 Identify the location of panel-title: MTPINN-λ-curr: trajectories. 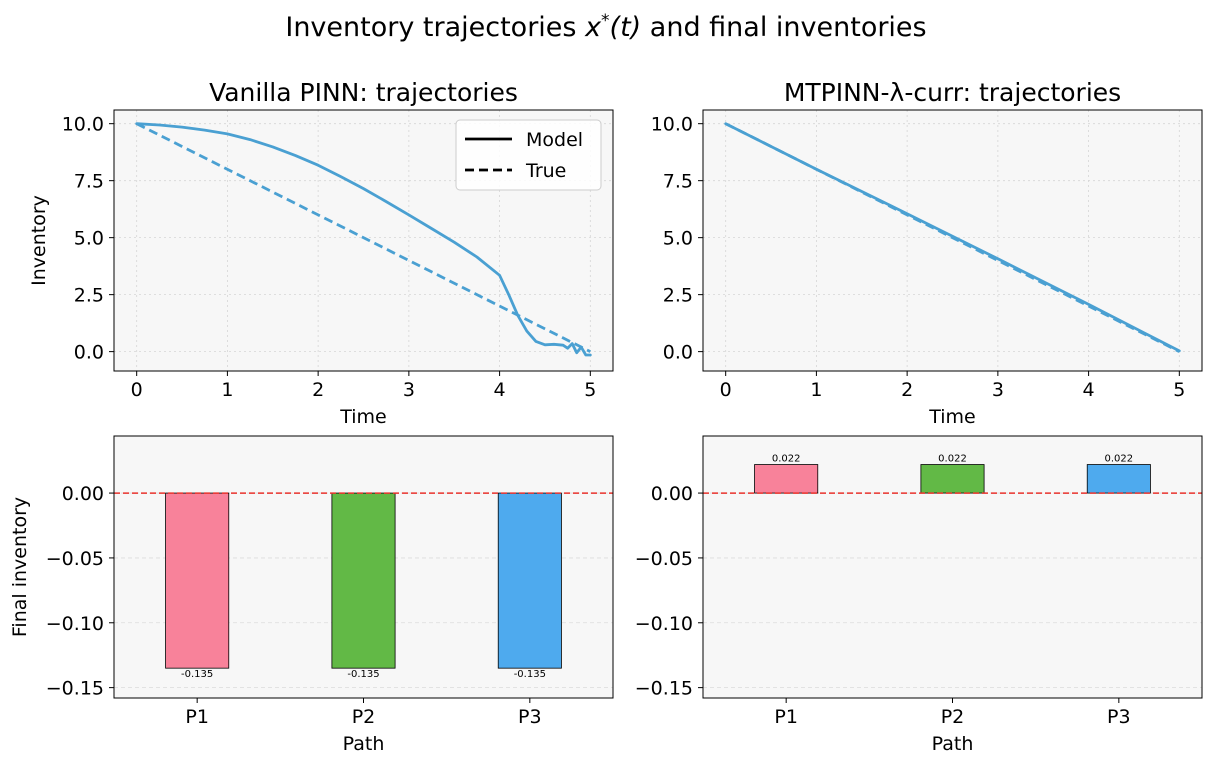
(952, 92).